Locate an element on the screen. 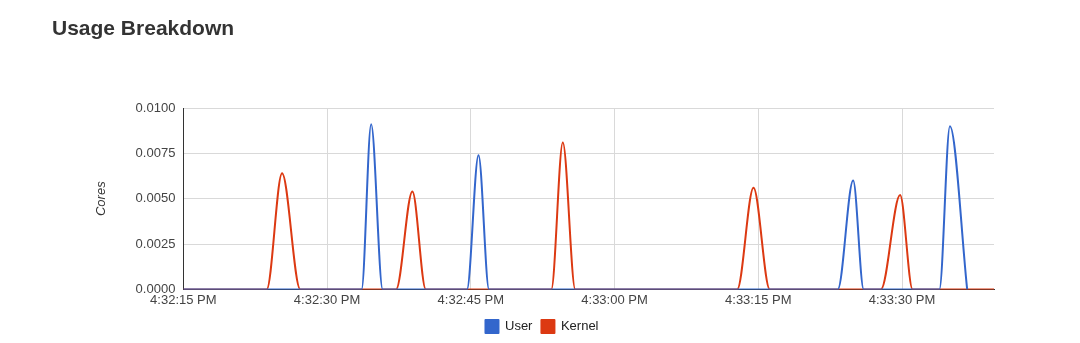 This screenshot has width=1080, height=343. y-tick-label: 0.0025 is located at coordinates (155, 243).